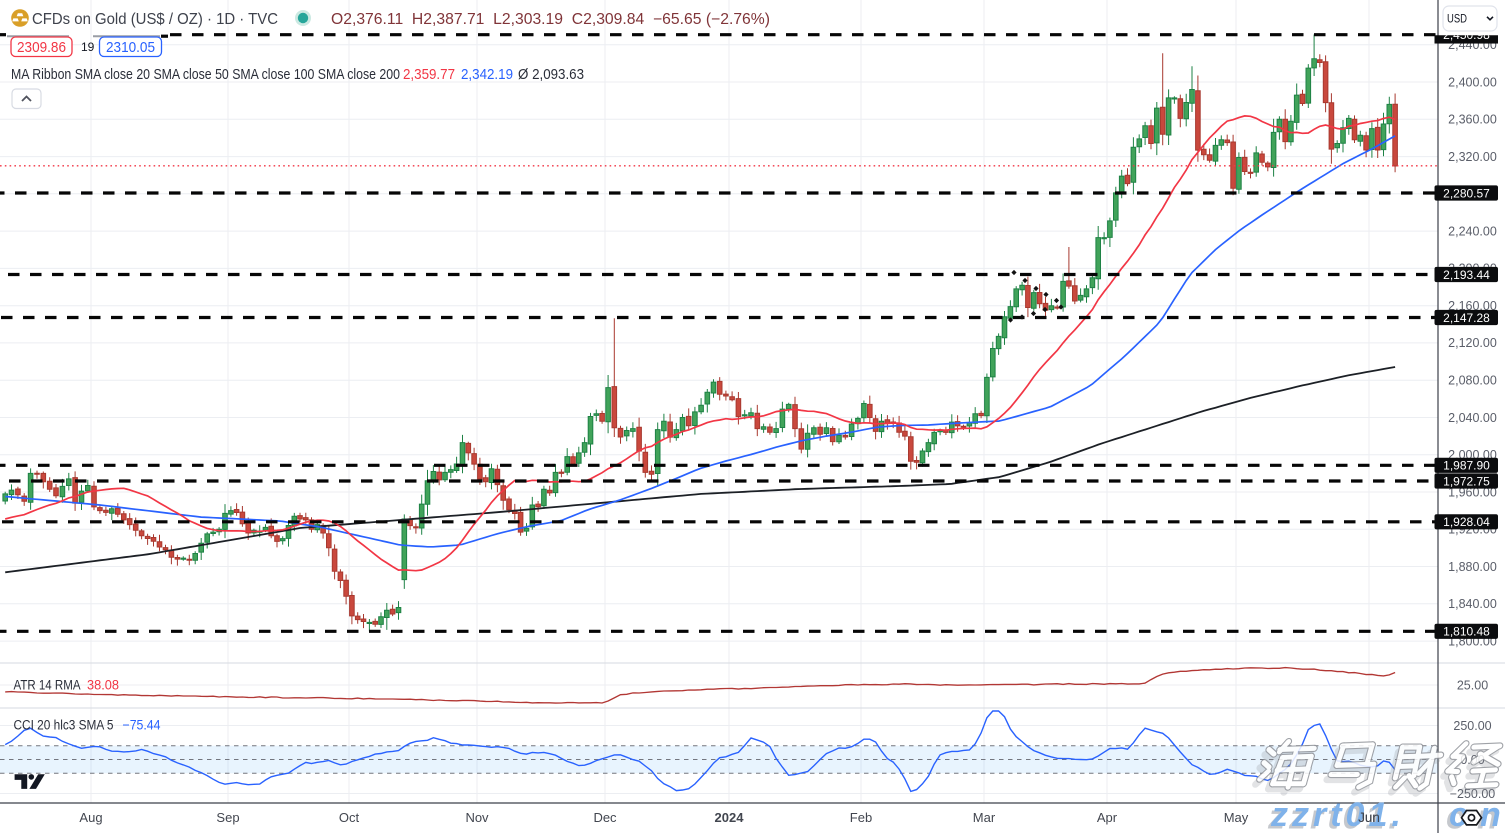 The image size is (1505, 833). What do you see at coordinates (551, 74) in the screenshot?
I see `svg-text: Ø 2,093.63` at bounding box center [551, 74].